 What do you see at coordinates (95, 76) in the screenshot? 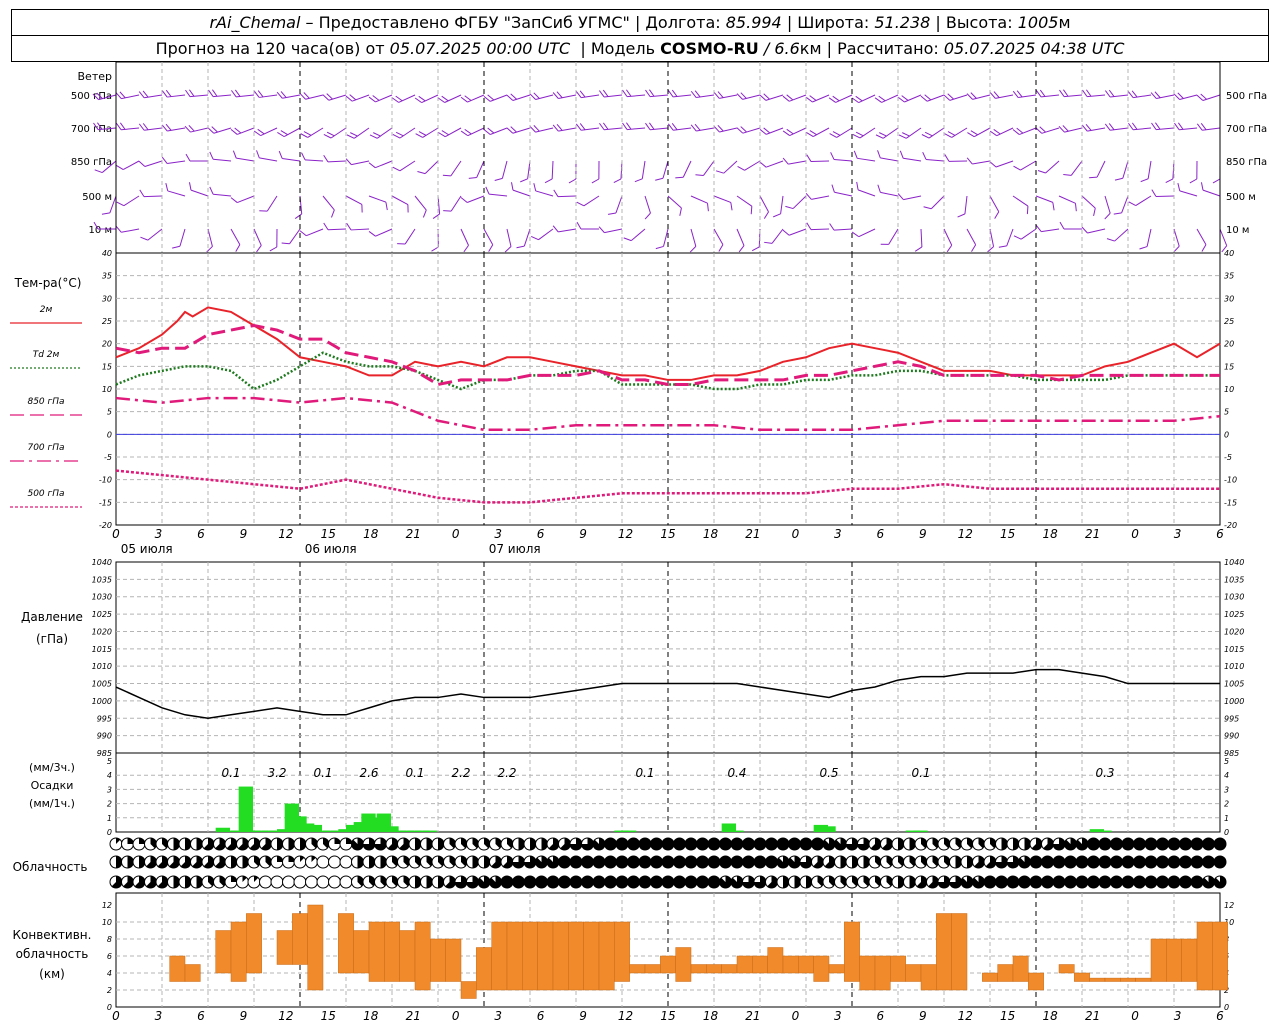
I see `wind-title: Ветер` at bounding box center [95, 76].